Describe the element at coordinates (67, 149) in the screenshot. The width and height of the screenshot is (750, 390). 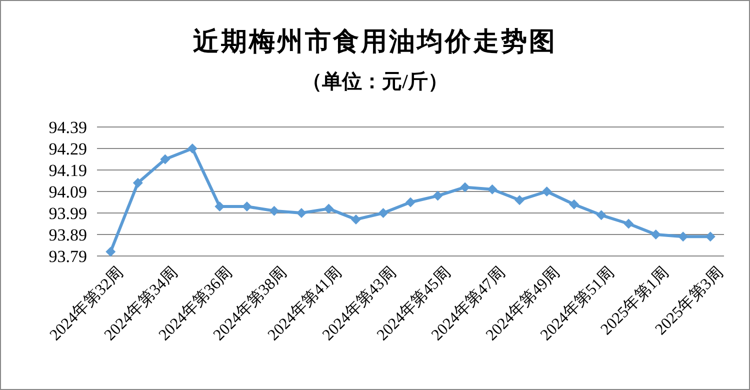
I see `y-tick-label: 94.29` at that location.